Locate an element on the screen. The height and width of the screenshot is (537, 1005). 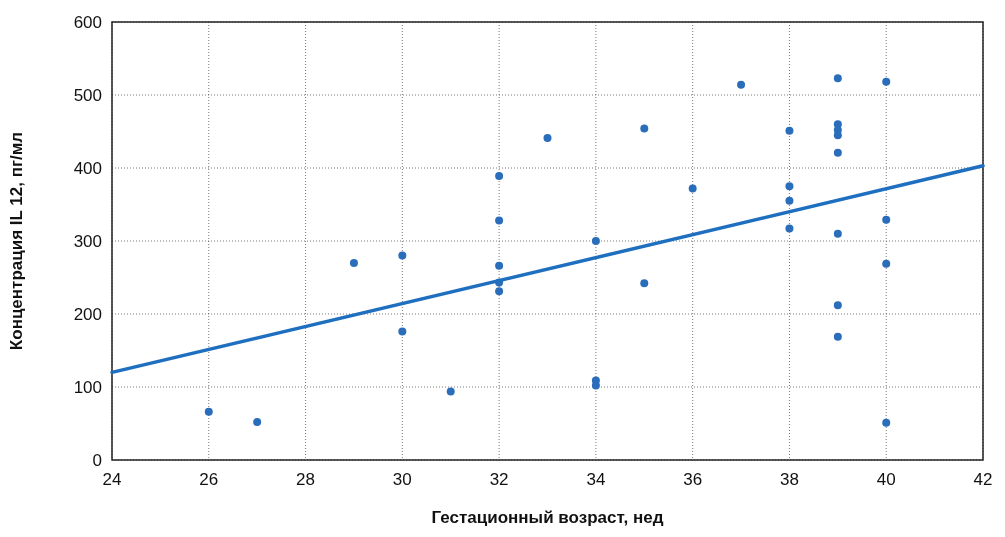
x-tick-label: 38 is located at coordinates (789, 479).